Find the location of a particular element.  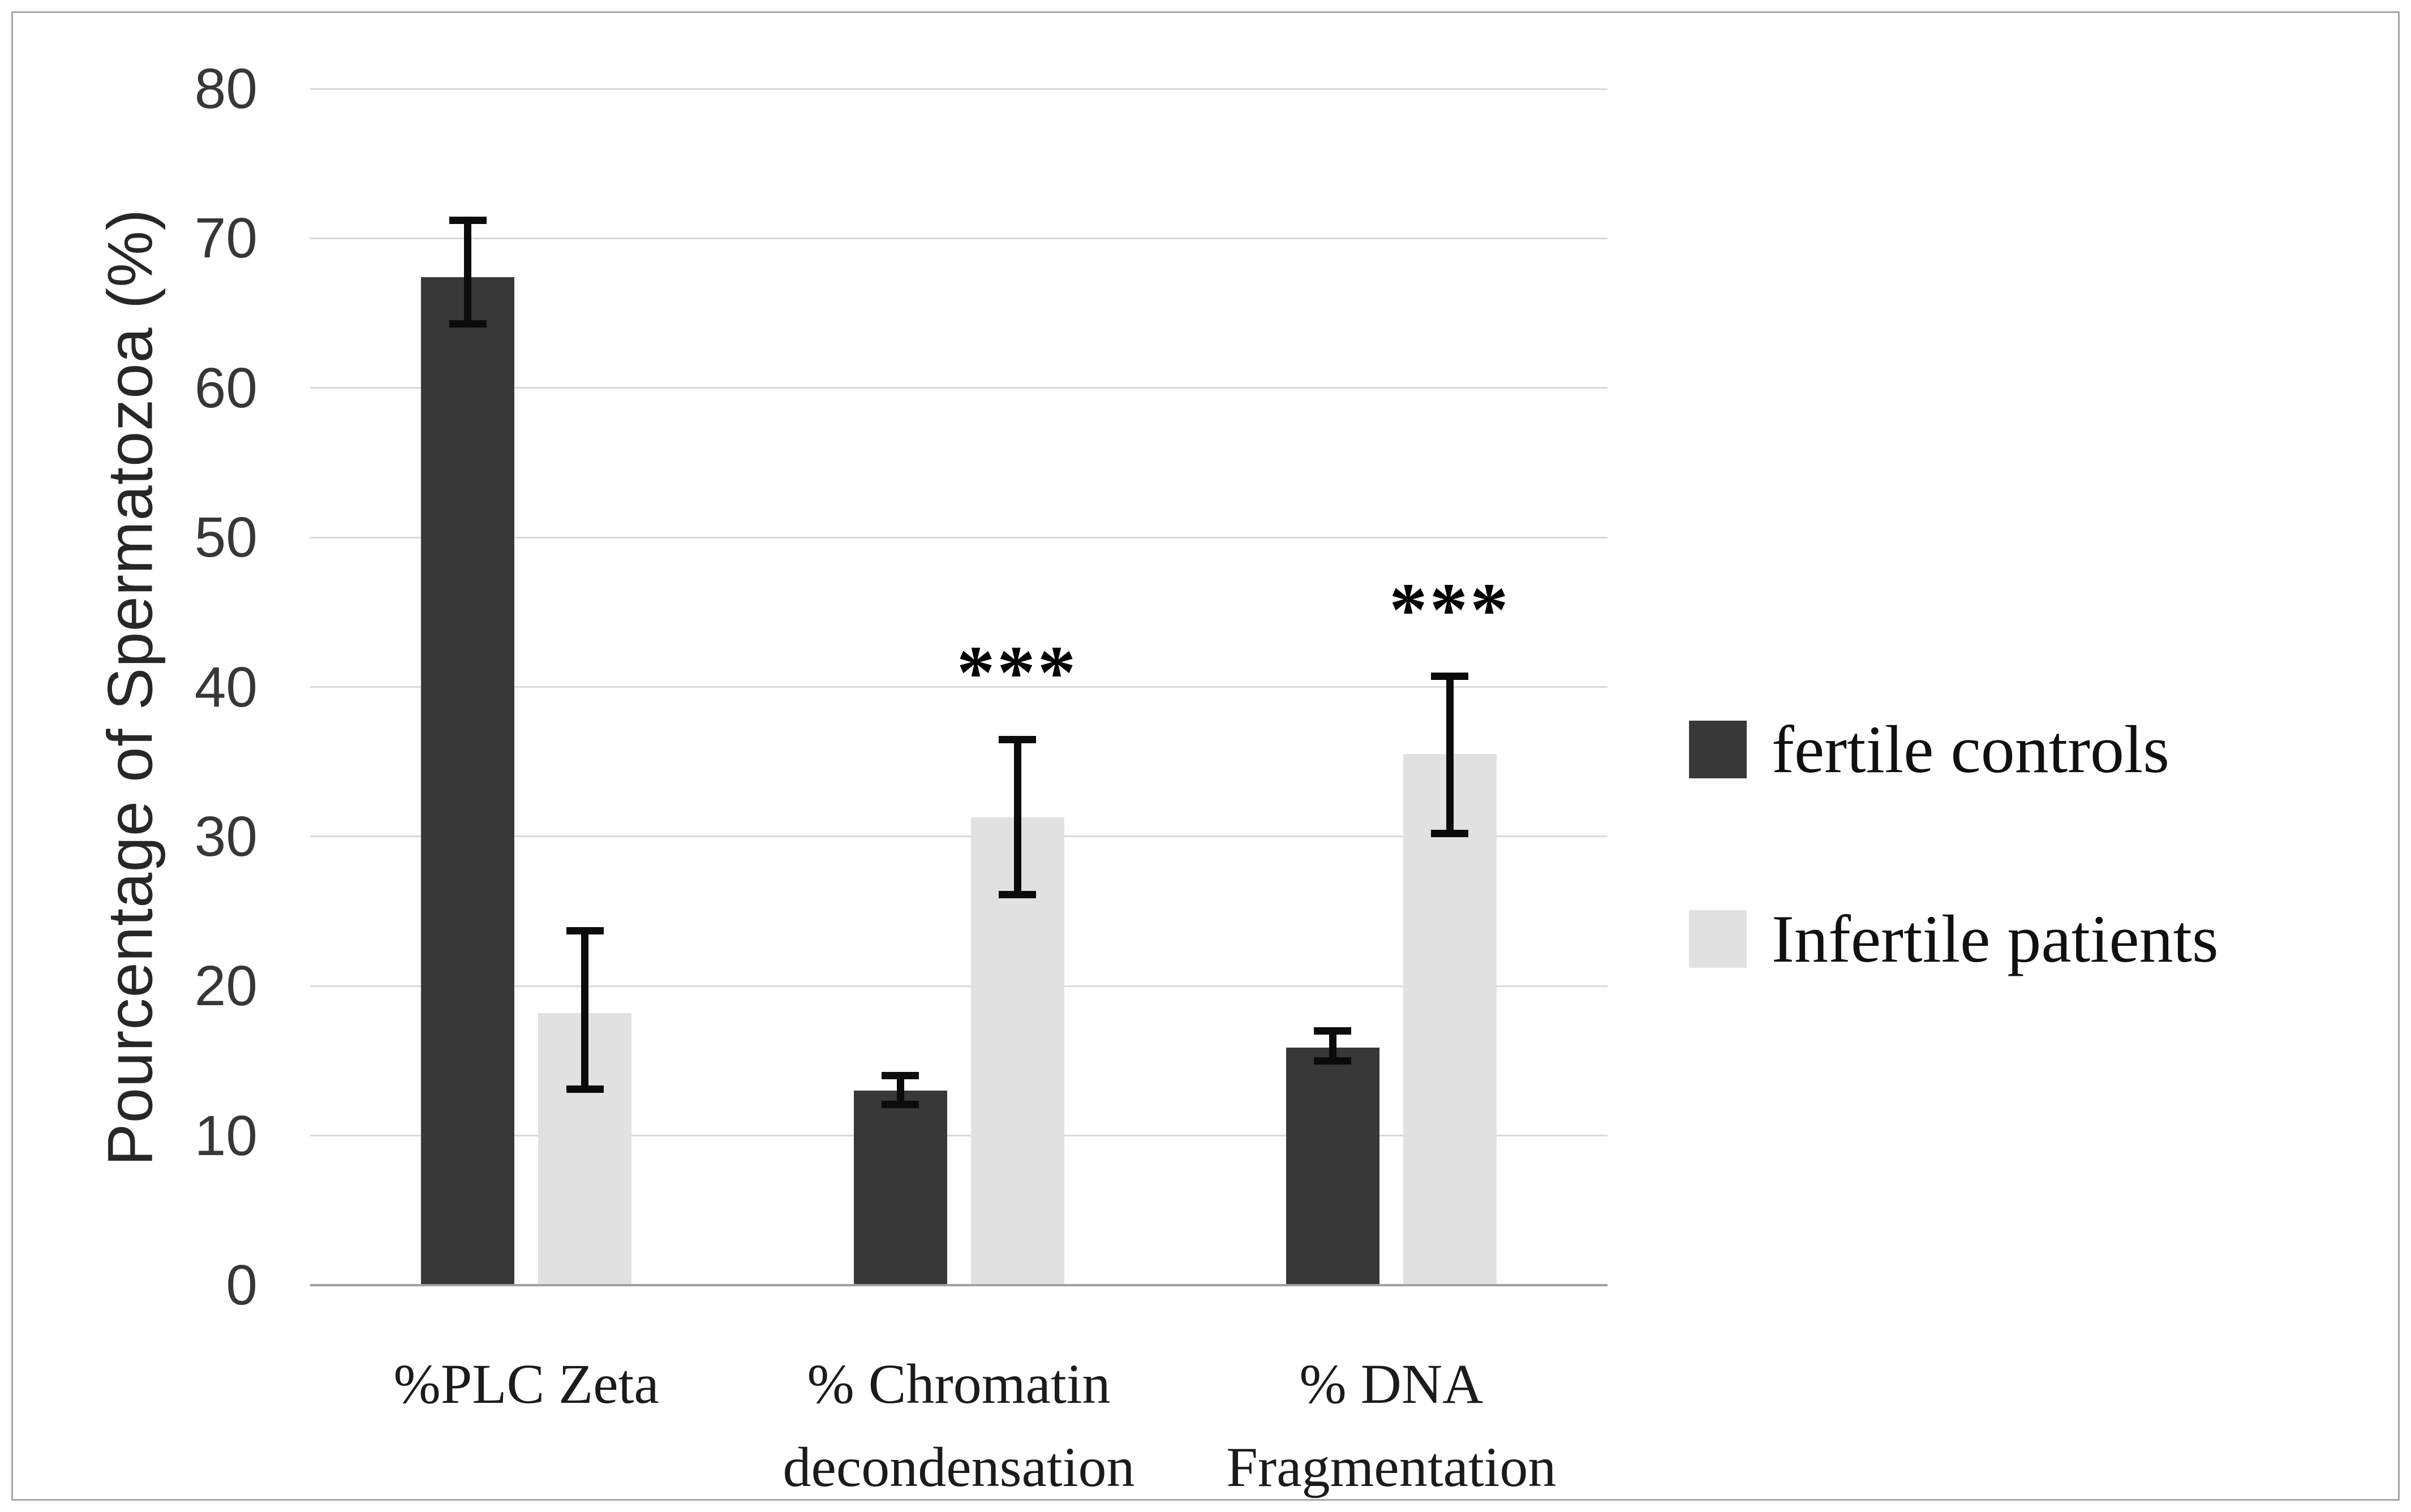

y-tick-label: 0 is located at coordinates (241, 1285).